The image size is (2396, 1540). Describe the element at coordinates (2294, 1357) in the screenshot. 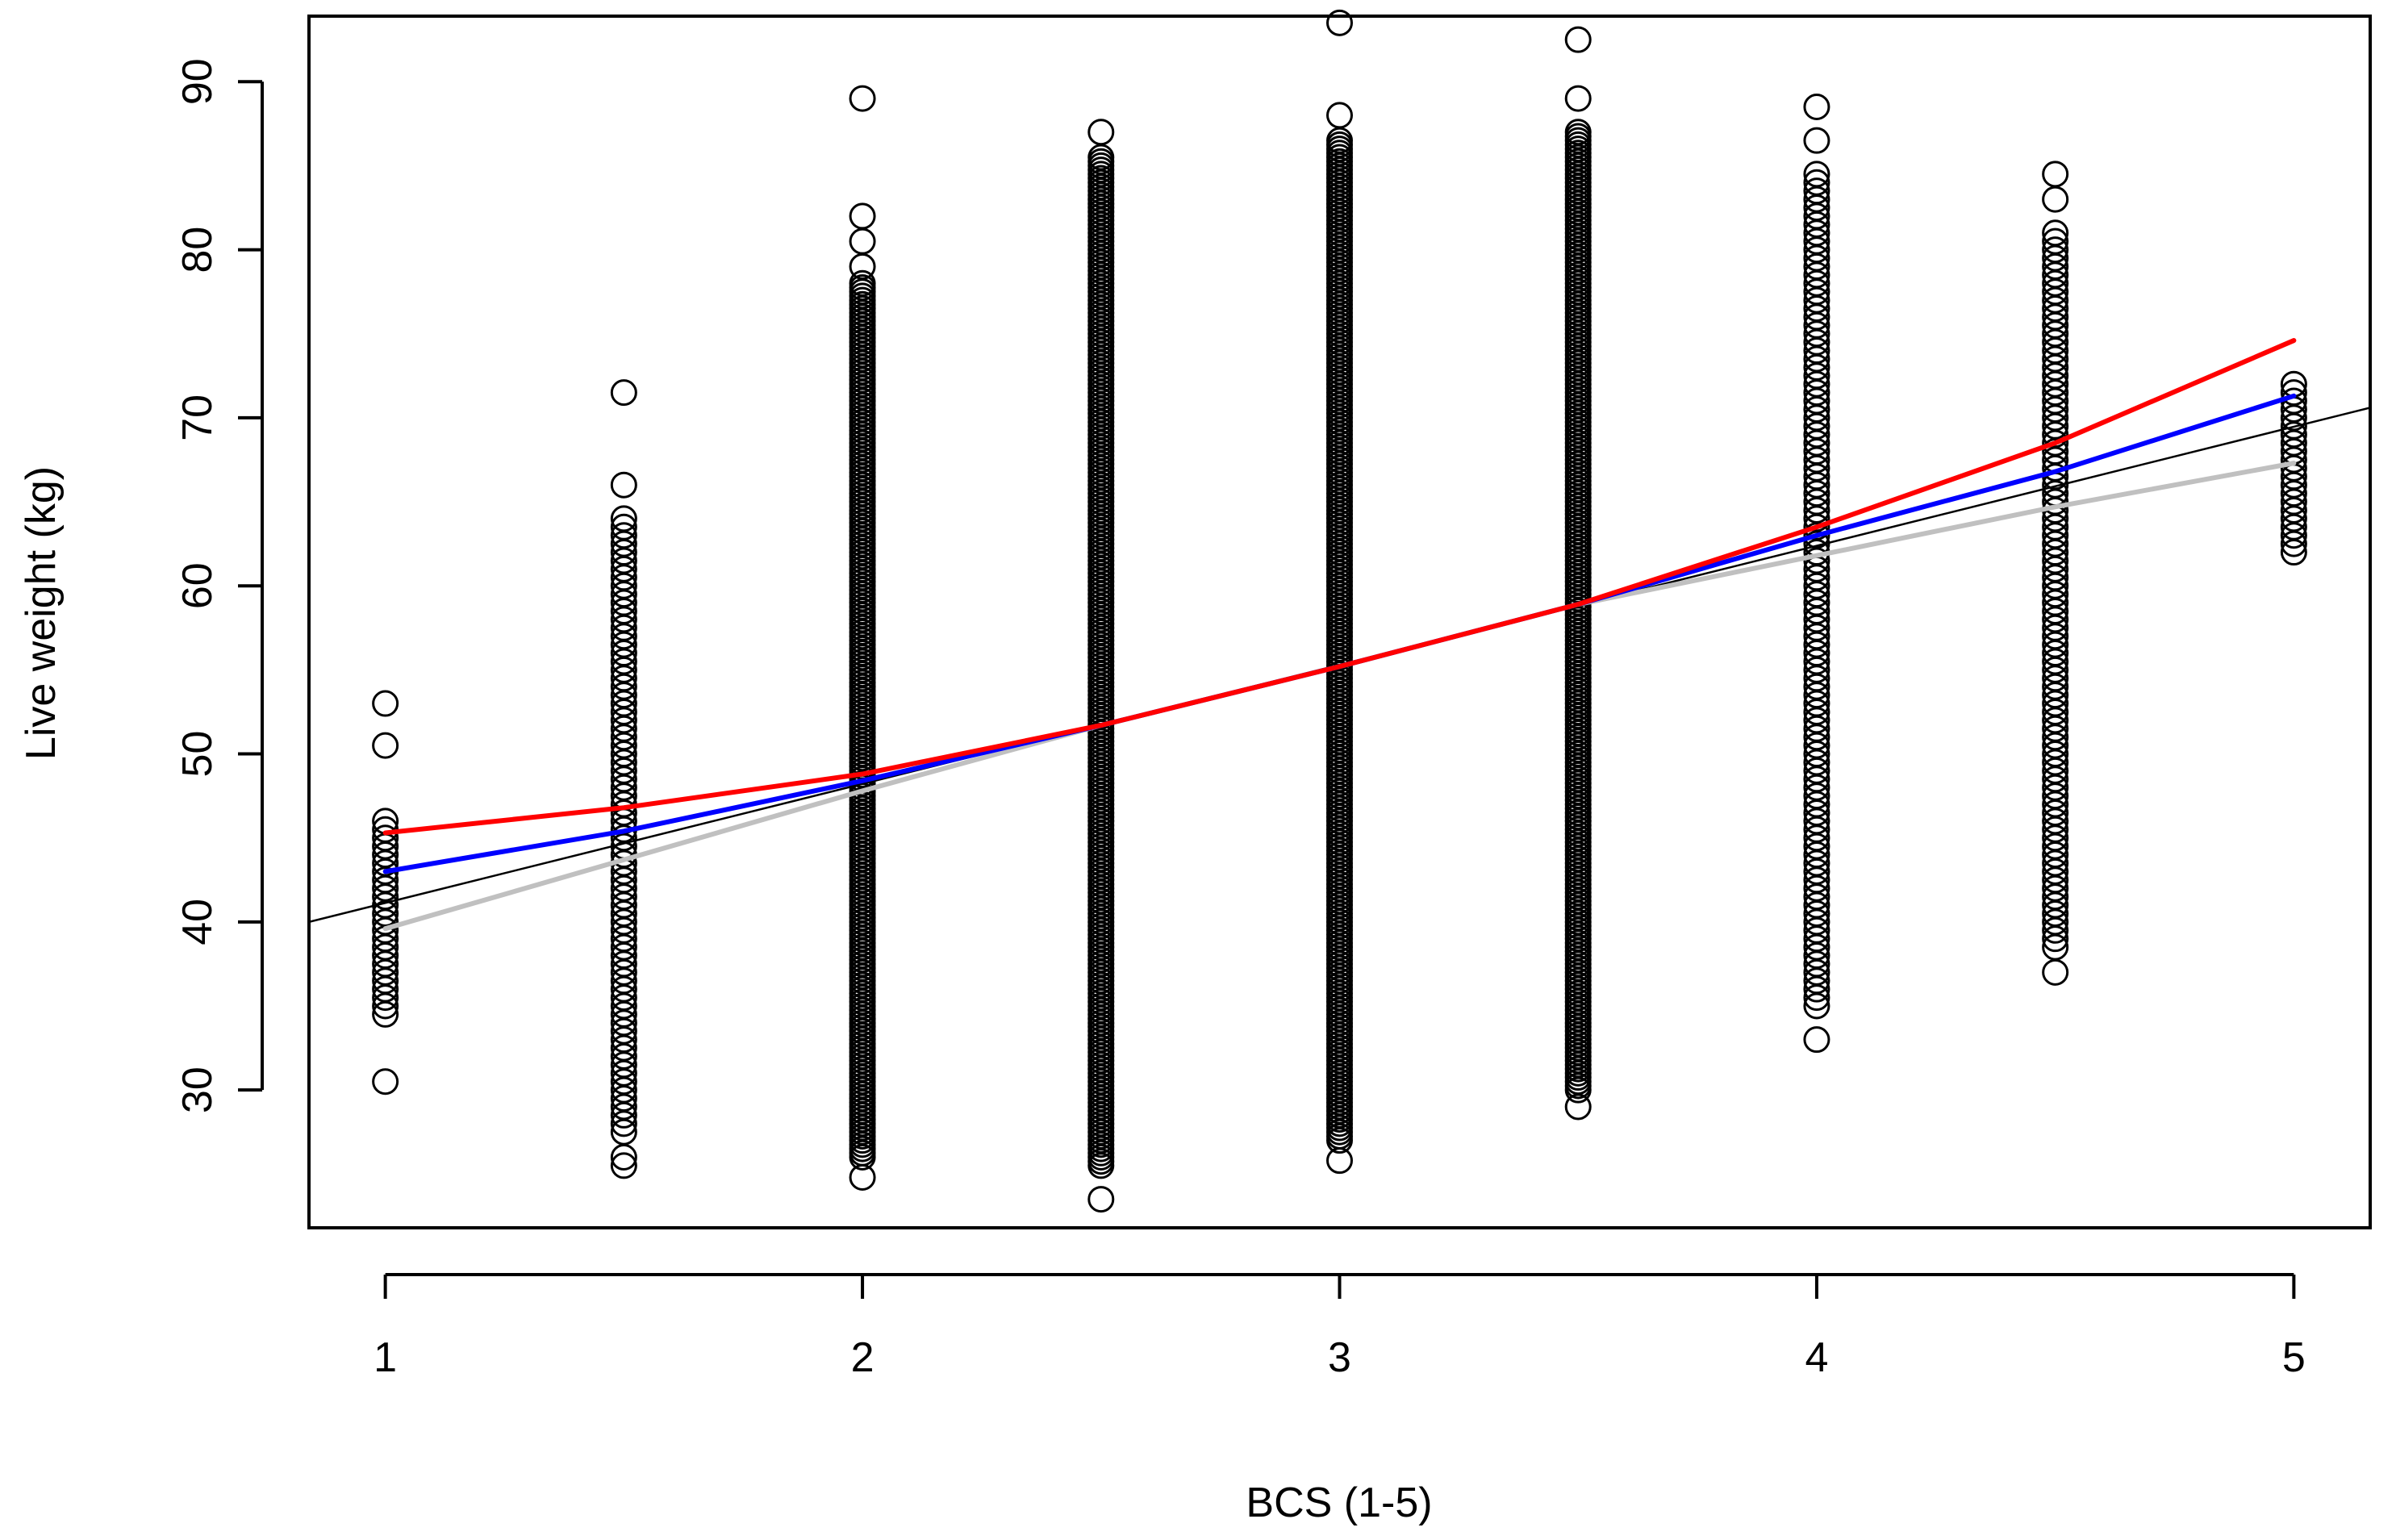

I see `x-tick-label: 5` at that location.